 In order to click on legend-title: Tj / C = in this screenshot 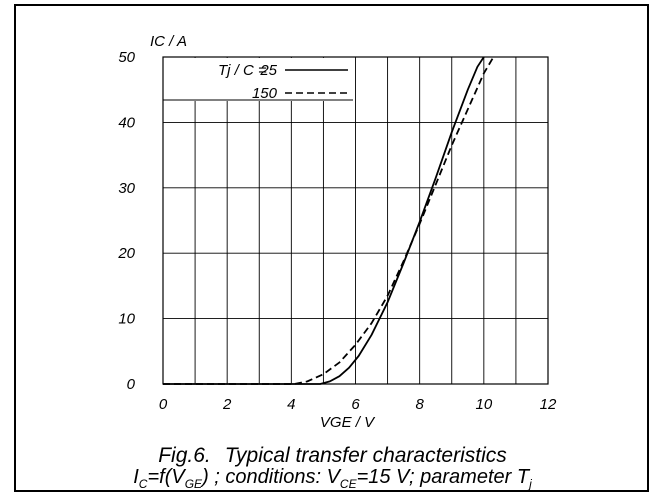, I will do `click(242, 70)`.